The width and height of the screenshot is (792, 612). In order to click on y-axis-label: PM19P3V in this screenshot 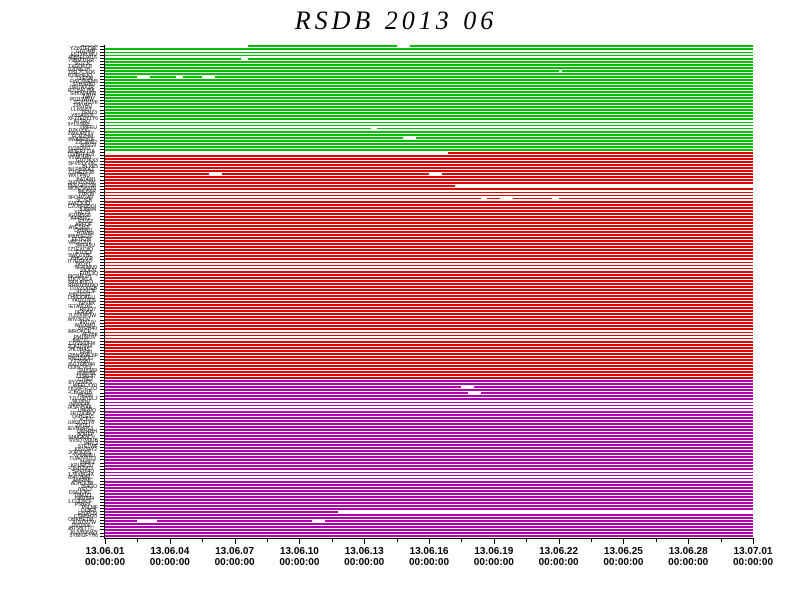, I will do `click(84, 337)`.